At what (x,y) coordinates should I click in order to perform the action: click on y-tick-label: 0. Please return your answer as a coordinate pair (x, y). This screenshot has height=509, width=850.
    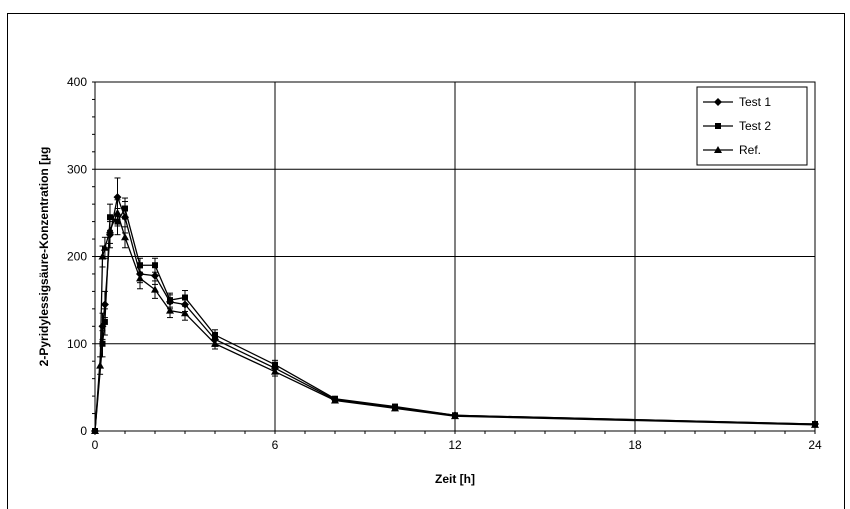
    Looking at the image, I should click on (83, 431).